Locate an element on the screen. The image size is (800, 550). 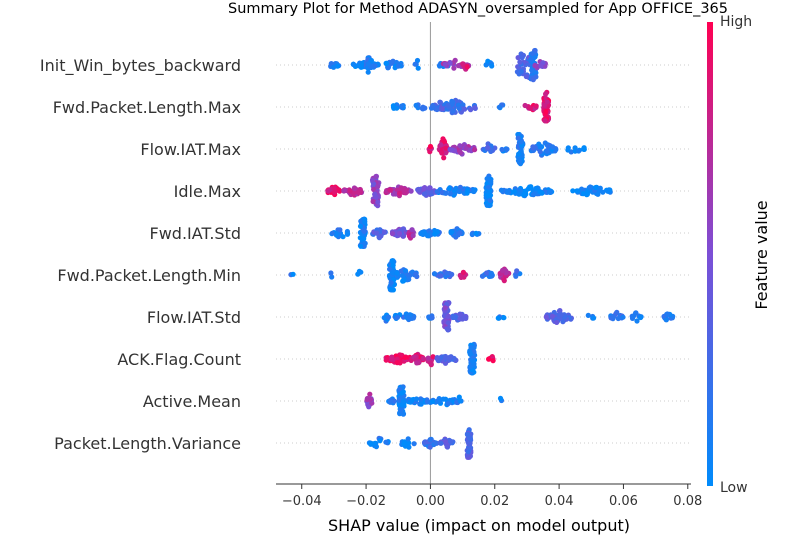
x-tick-label: 0.08 is located at coordinates (687, 501).